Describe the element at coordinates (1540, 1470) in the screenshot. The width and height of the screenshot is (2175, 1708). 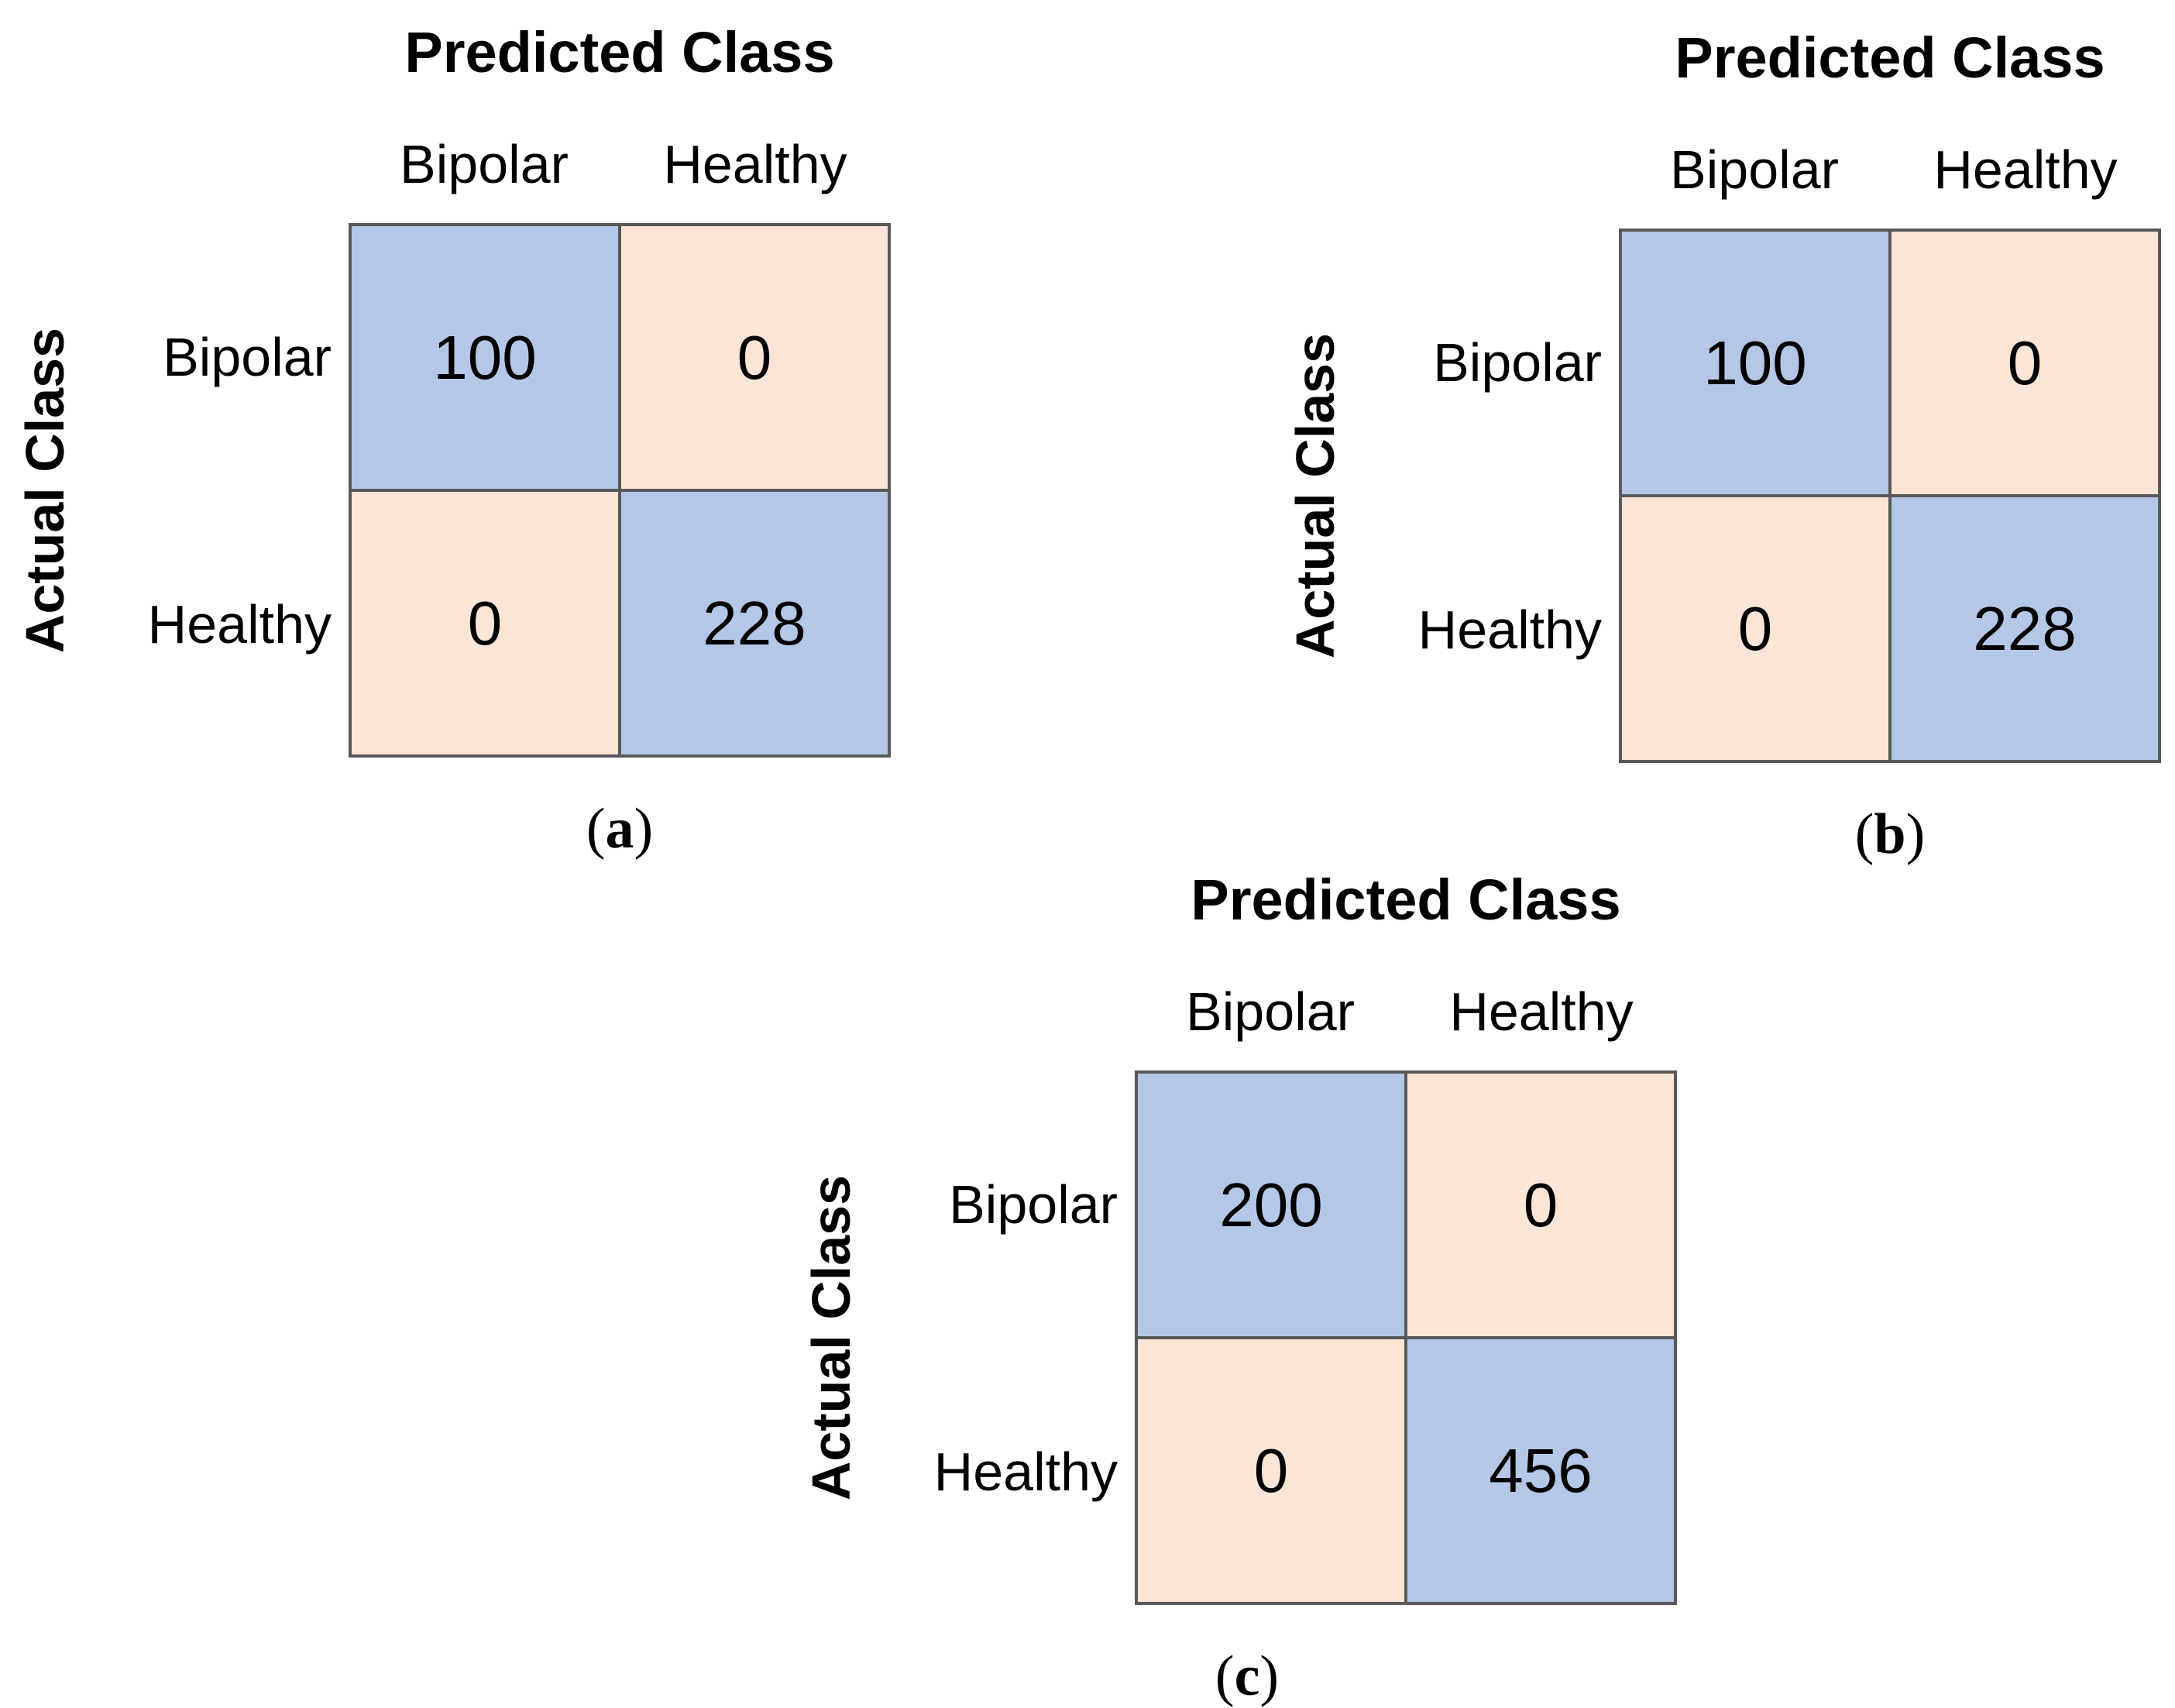
I see `cell-healthy-healthy: 456` at that location.